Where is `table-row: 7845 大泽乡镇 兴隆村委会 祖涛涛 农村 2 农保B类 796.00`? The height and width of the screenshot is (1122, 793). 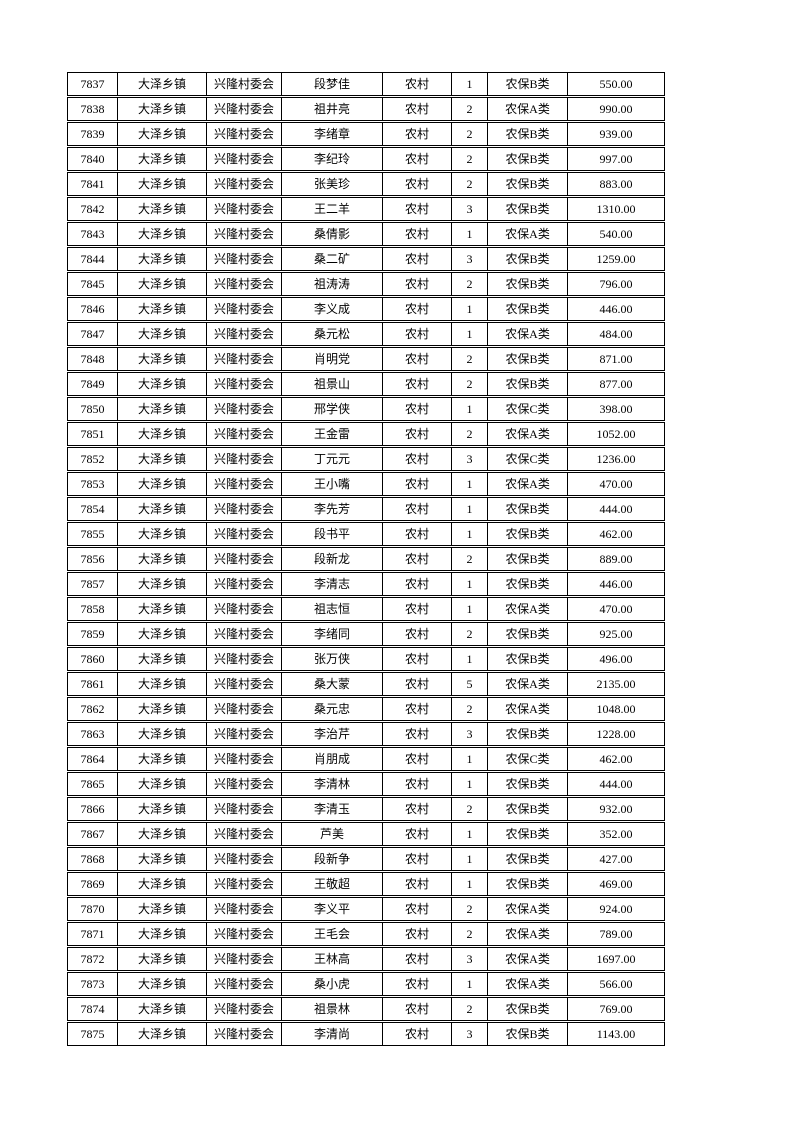 table-row: 7845 大泽乡镇 兴隆村委会 祖涛涛 农村 2 农保B类 796.00 is located at coordinates (366, 284).